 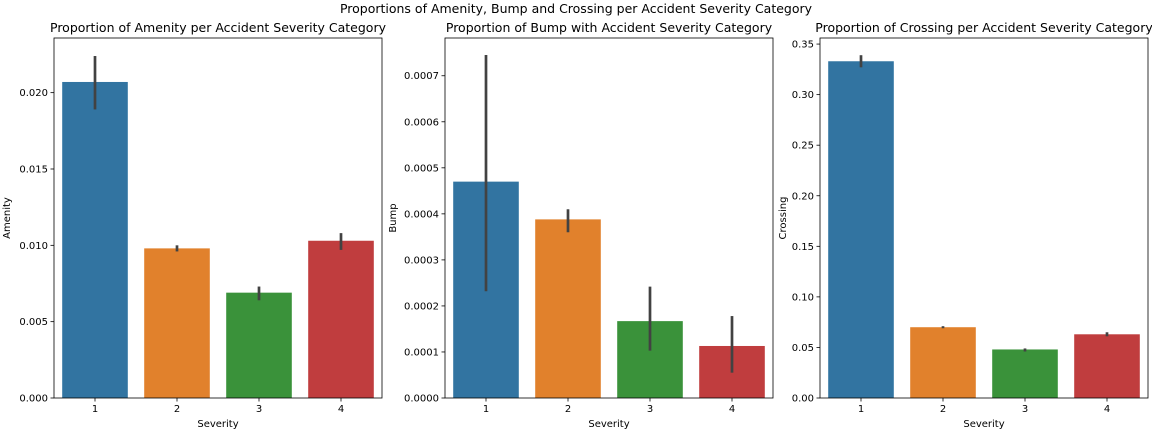 I want to click on y-tick-label: 0.020, so click(x=33, y=93).